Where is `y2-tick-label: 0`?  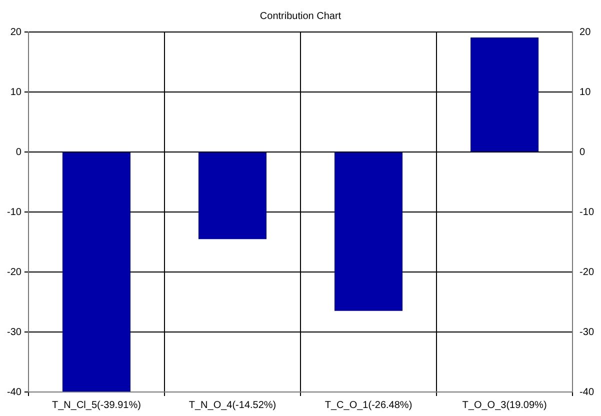
y2-tick-label: 0 is located at coordinates (583, 152).